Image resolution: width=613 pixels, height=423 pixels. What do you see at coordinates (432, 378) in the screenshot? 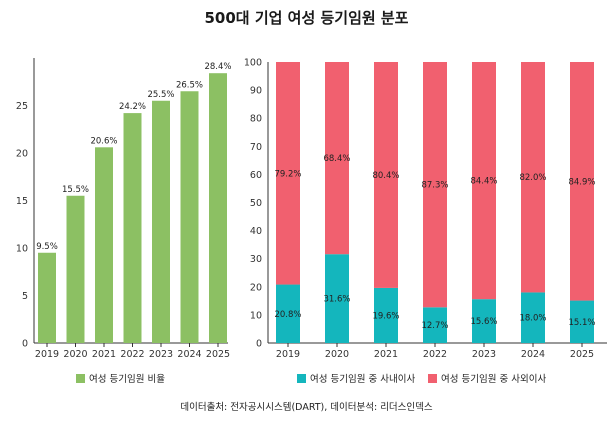
I see `legend-swatch-outside-director` at bounding box center [432, 378].